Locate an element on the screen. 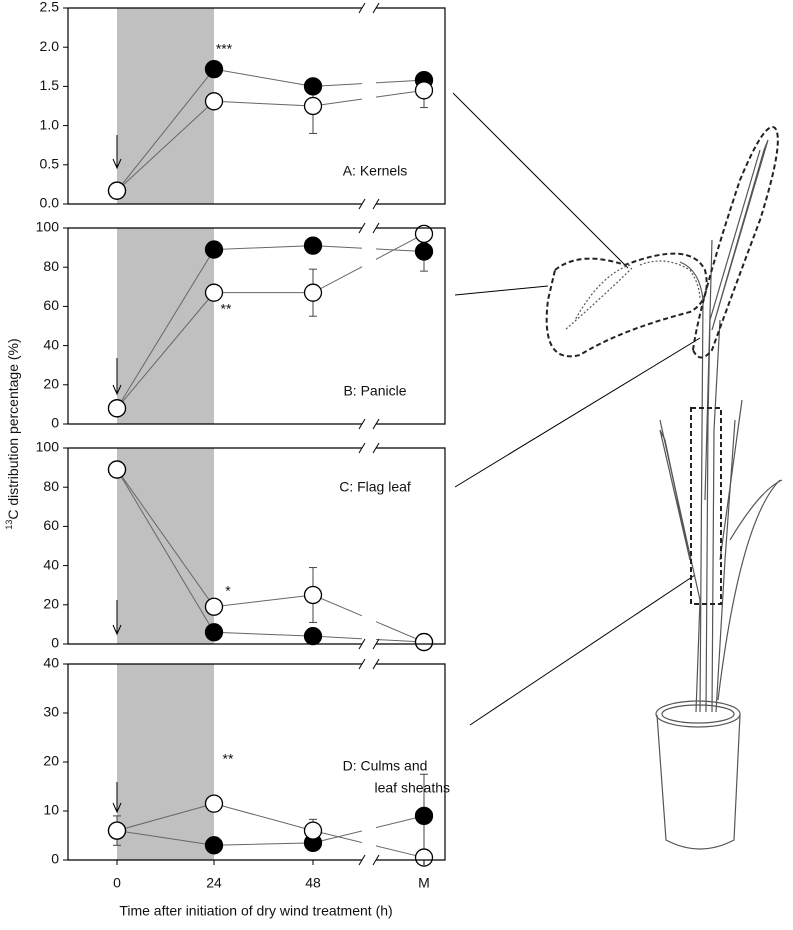 The width and height of the screenshot is (793, 930). y-axis-title: 13C distribution percentage (%) is located at coordinates (12, 433).